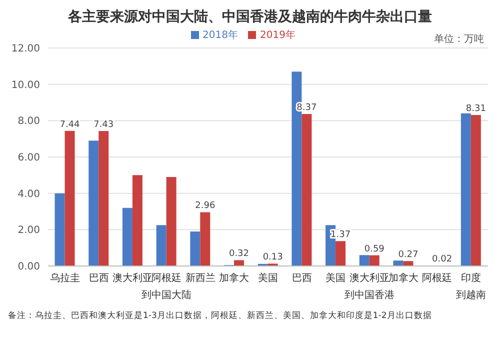  What do you see at coordinates (65, 278) in the screenshot?
I see `x-tick-label: 乌拉圭` at bounding box center [65, 278].